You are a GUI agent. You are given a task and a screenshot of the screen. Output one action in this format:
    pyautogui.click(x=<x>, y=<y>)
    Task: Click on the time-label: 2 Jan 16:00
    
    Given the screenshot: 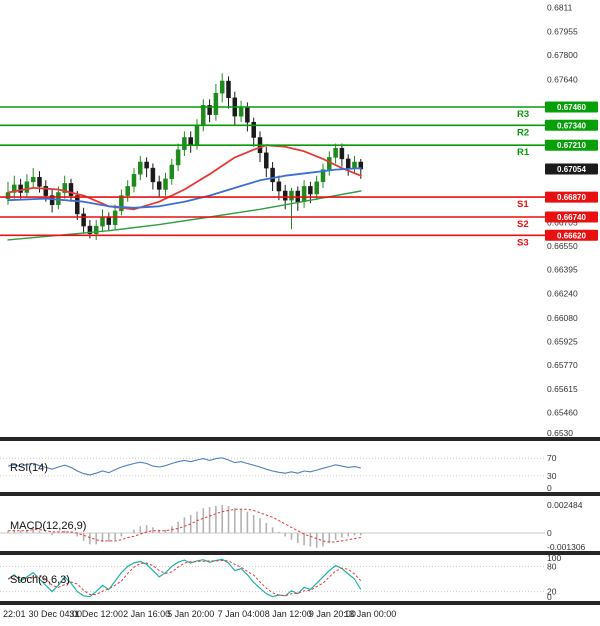 What is the action you would take?
    pyautogui.click(x=146, y=614)
    